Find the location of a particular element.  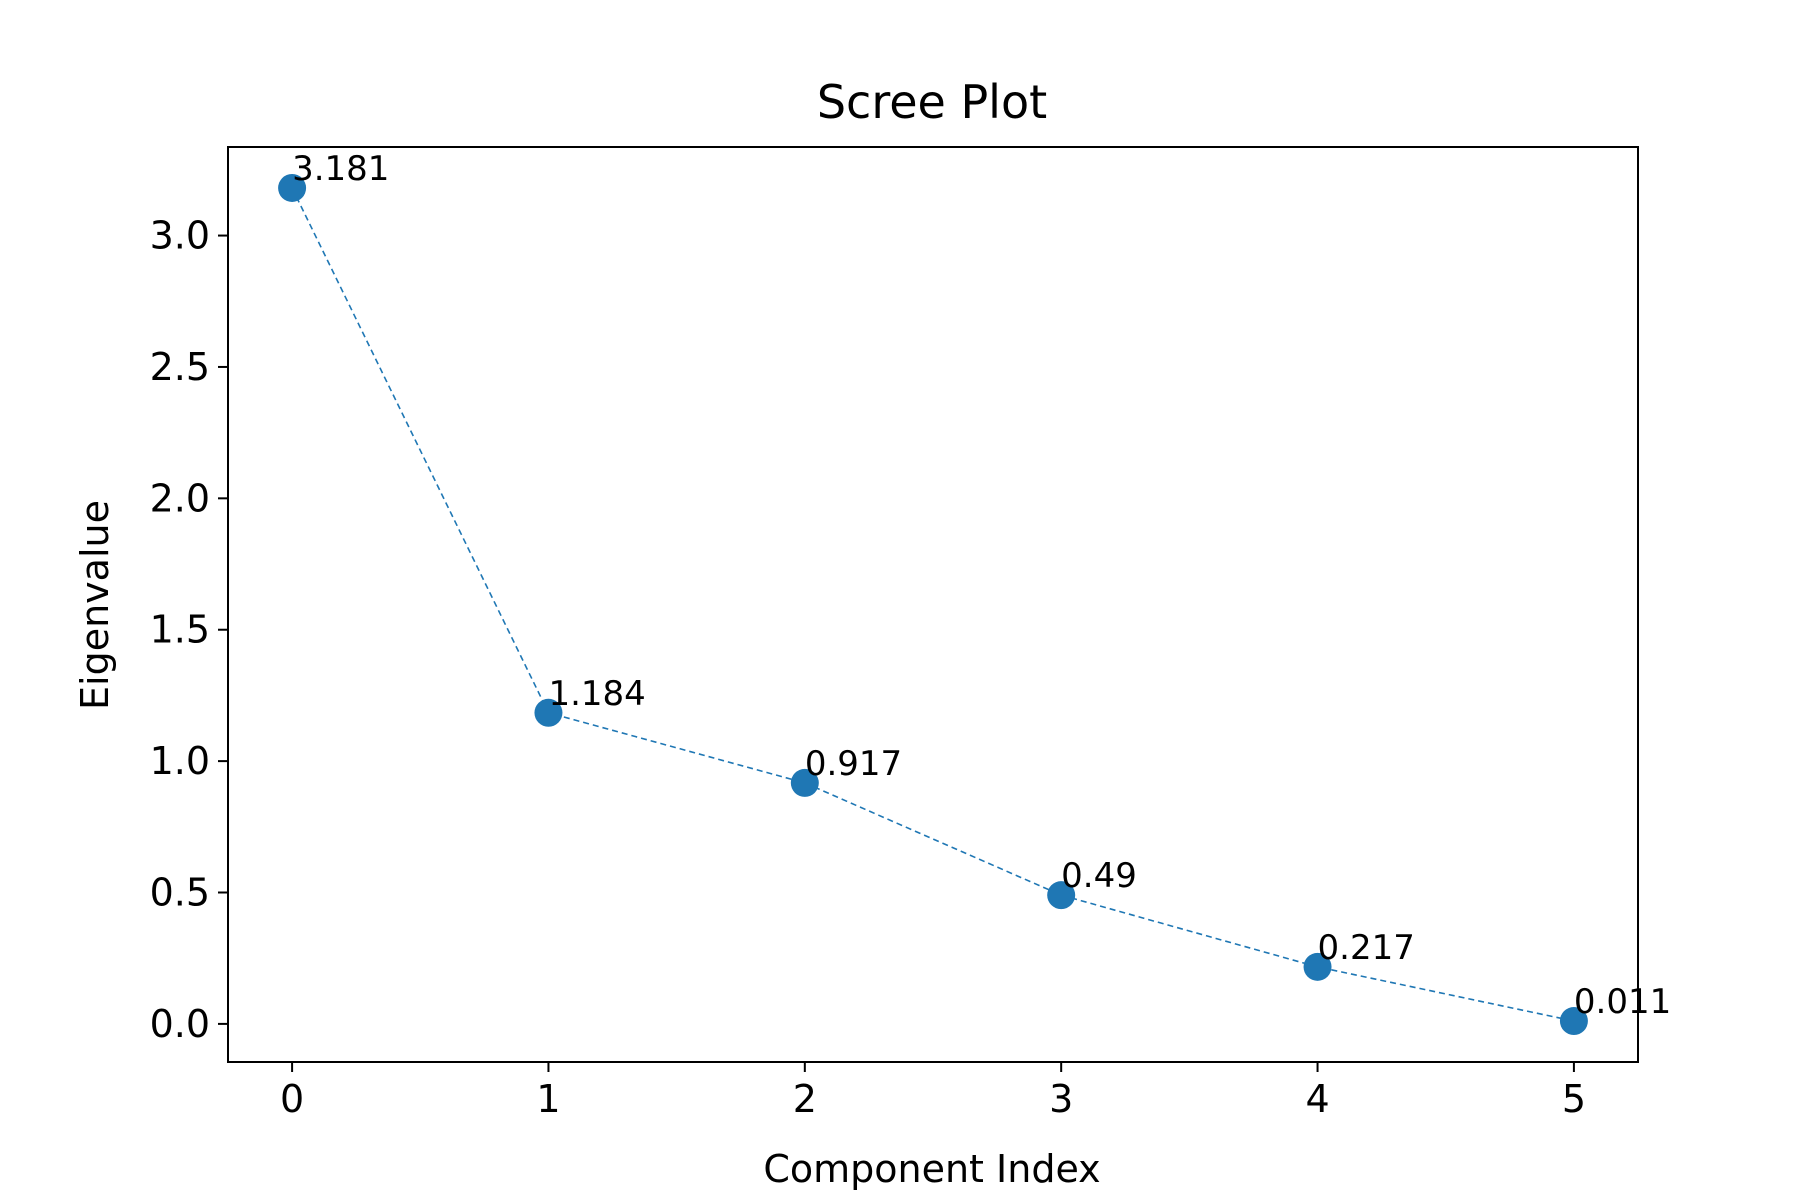

data-label: 1.184 is located at coordinates (596, 694).